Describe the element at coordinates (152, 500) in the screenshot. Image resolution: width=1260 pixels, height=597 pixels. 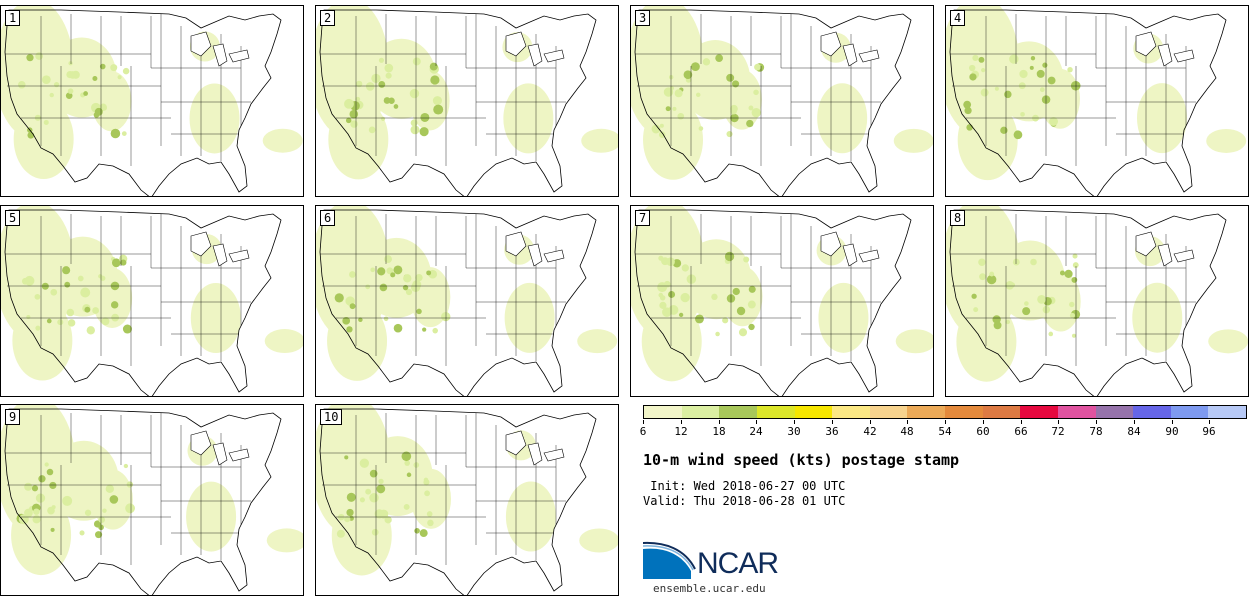
I see `panel-9: 9` at that location.